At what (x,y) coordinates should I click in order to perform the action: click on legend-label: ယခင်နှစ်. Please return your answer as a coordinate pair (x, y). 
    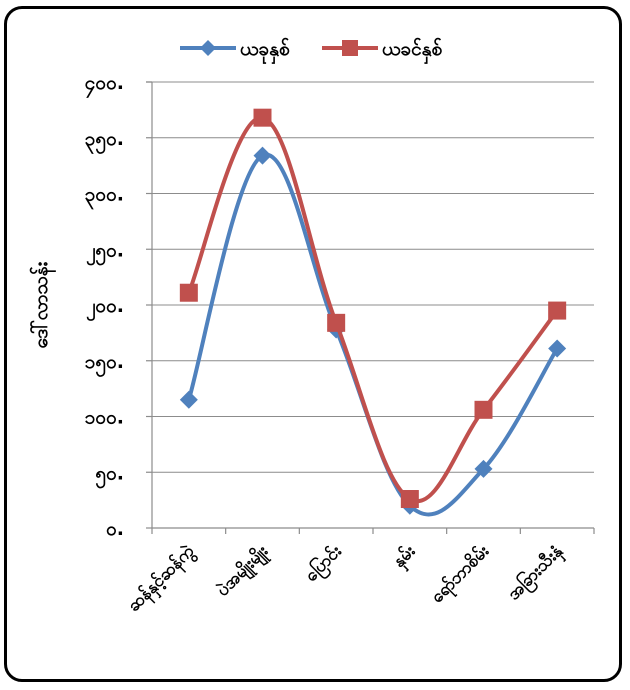
    Looking at the image, I should click on (412, 50).